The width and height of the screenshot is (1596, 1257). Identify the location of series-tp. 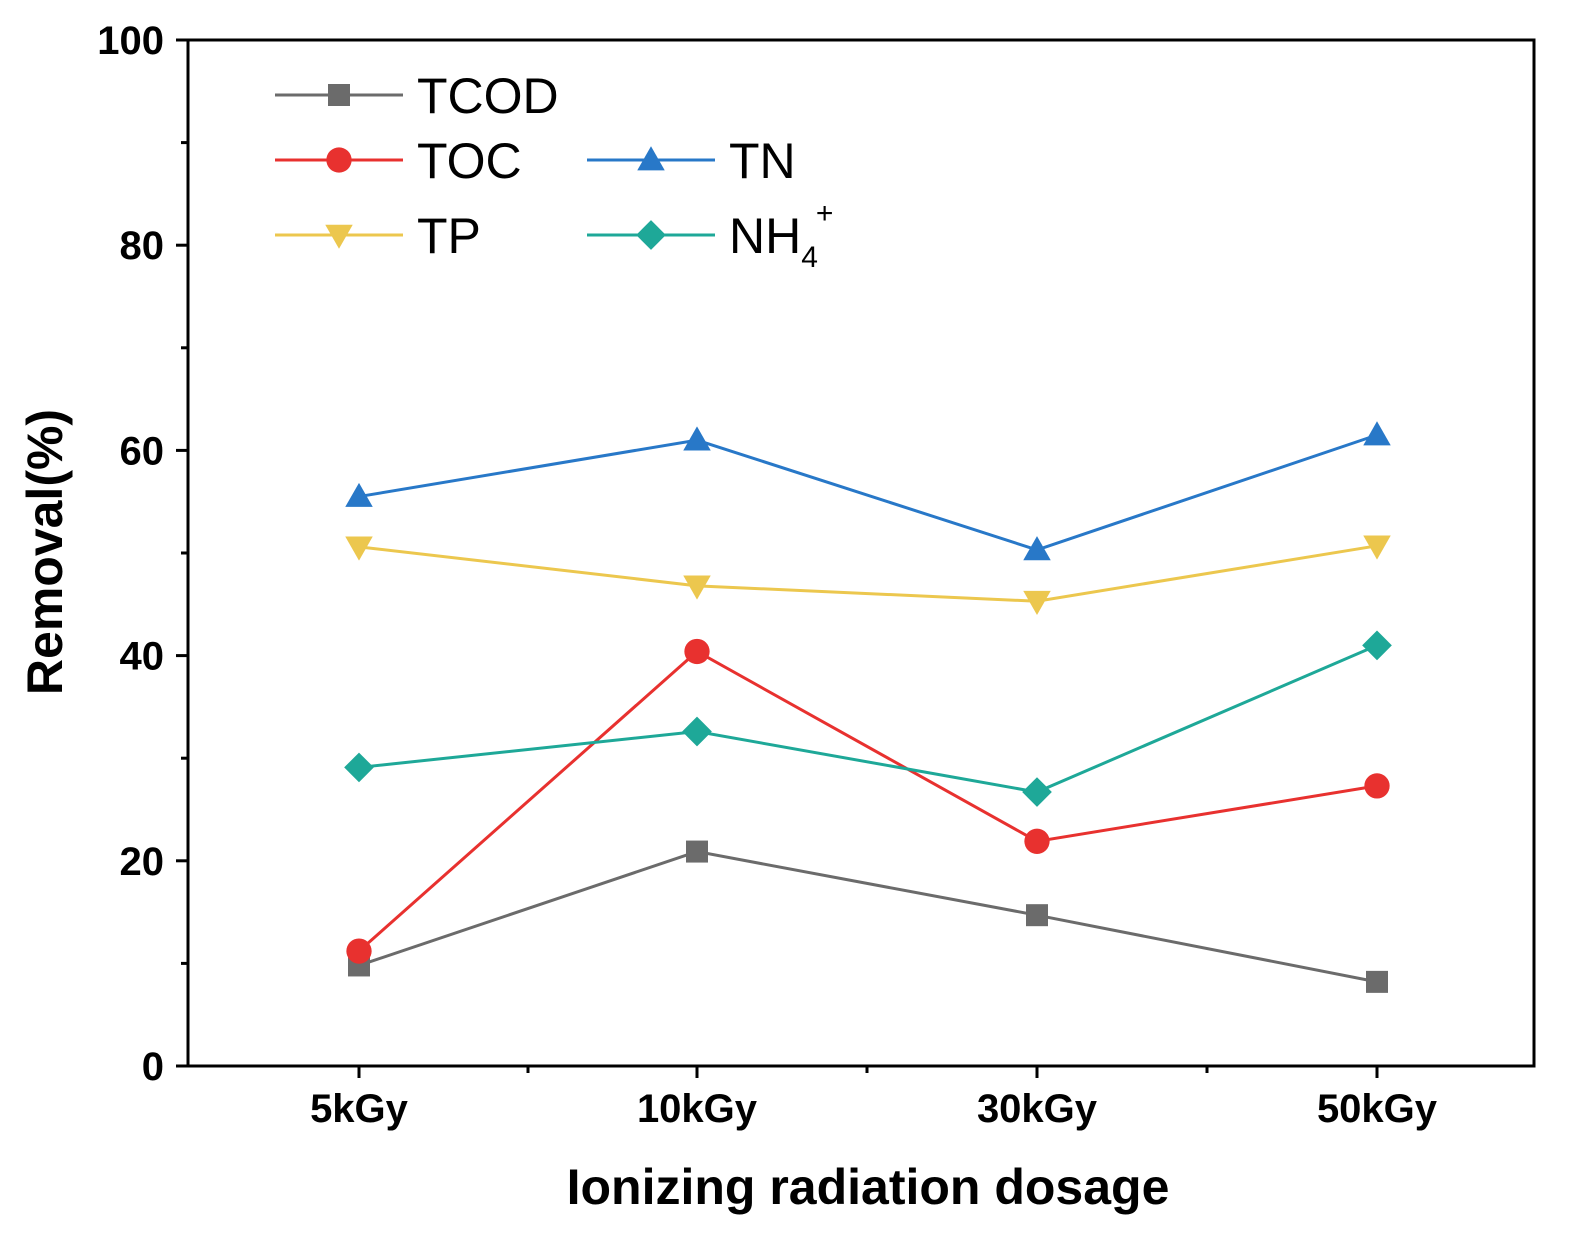
(868, 575).